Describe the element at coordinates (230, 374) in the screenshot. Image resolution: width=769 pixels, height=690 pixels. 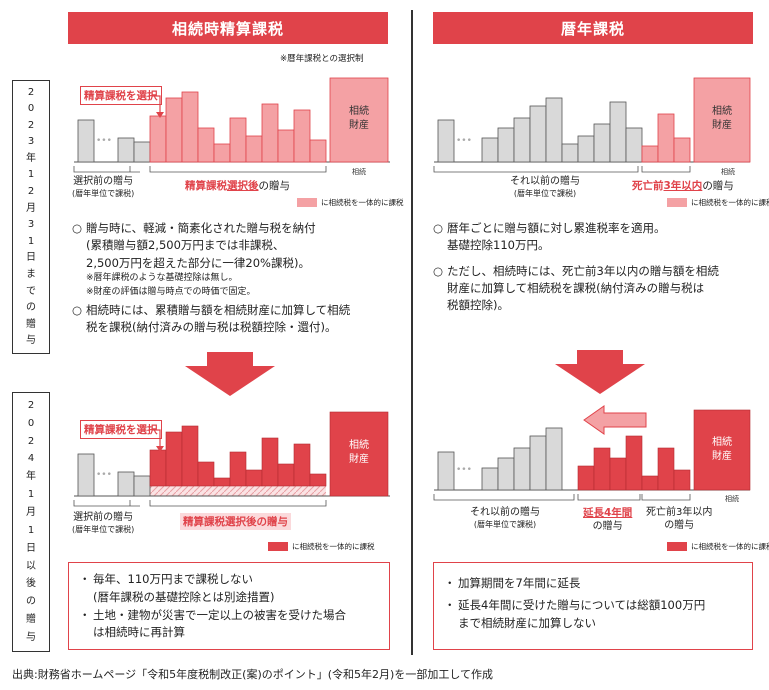
I see `down-arrow-left` at that location.